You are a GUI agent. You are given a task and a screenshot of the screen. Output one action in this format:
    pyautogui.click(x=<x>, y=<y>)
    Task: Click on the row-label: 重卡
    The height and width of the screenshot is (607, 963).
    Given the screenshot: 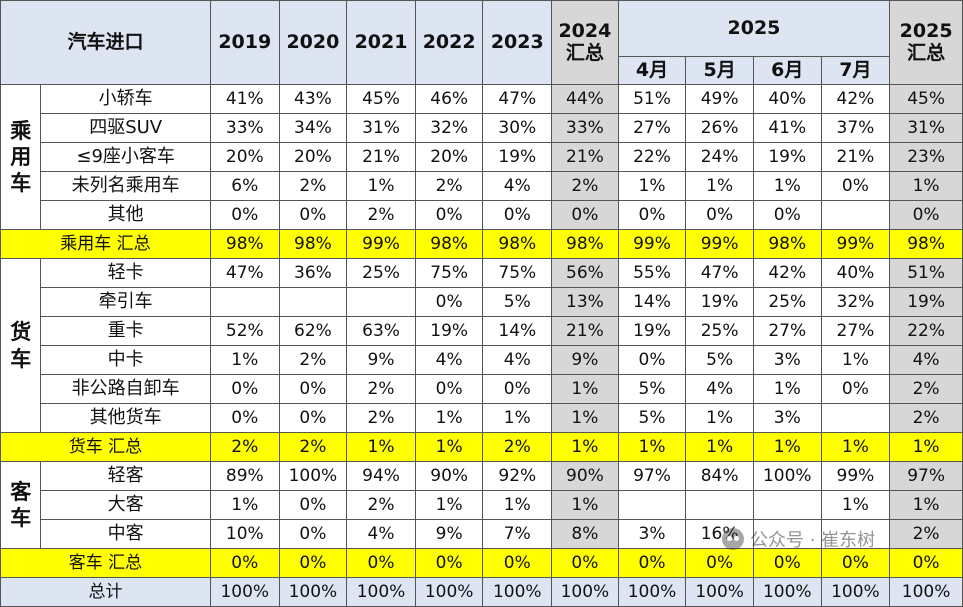 What is the action you would take?
    pyautogui.click(x=125, y=331)
    